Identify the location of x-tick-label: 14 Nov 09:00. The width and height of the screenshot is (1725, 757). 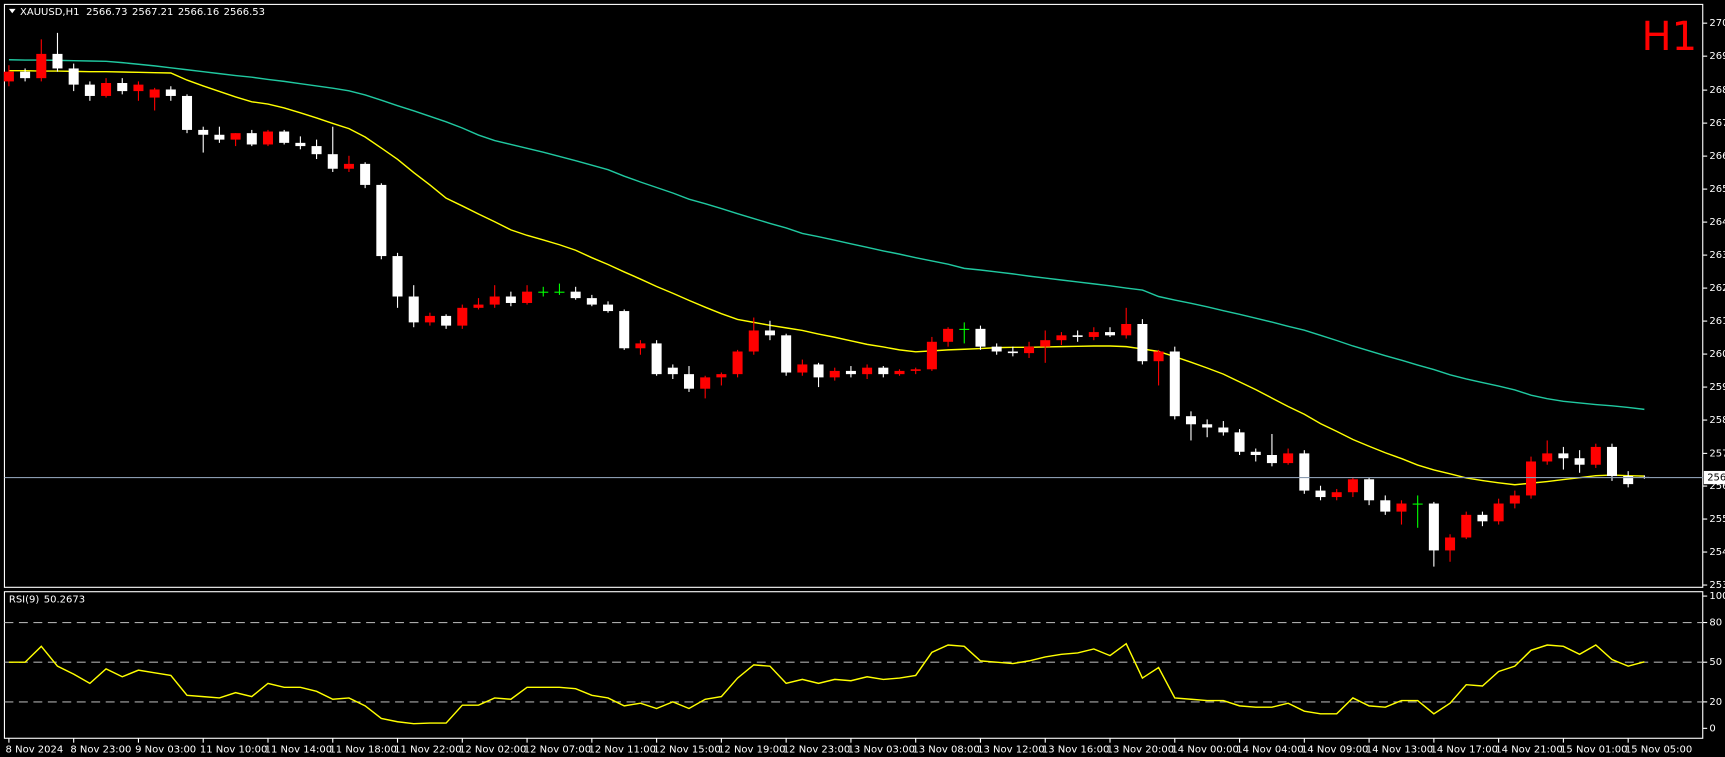
(1334, 749).